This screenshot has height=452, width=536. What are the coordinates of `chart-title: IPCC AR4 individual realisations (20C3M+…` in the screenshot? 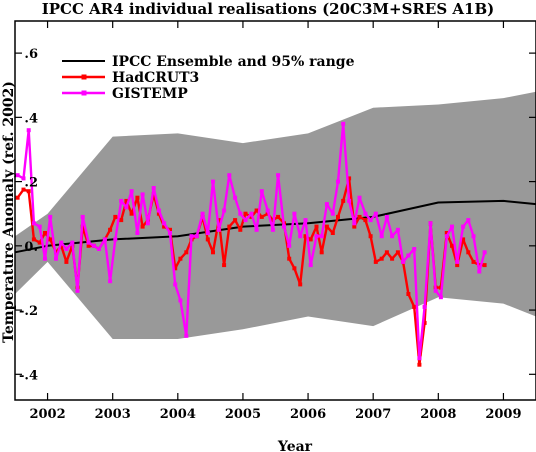 It's located at (268, 9).